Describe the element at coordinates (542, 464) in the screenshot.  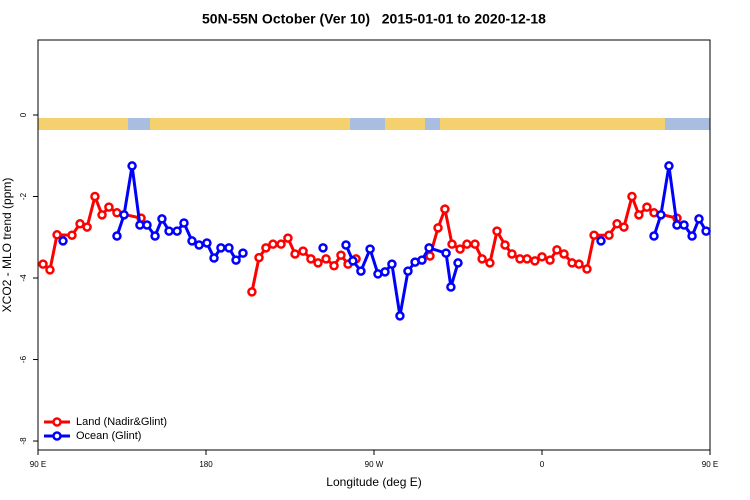
I see `x-tick-label: 0` at that location.